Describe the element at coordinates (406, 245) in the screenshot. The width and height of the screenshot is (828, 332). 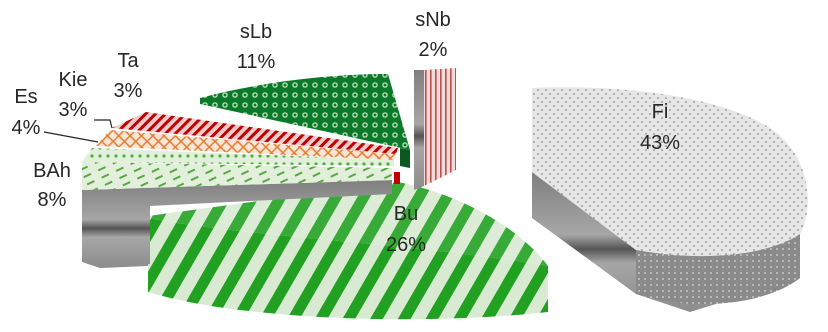
I see `label-bu-value: 26%` at that location.